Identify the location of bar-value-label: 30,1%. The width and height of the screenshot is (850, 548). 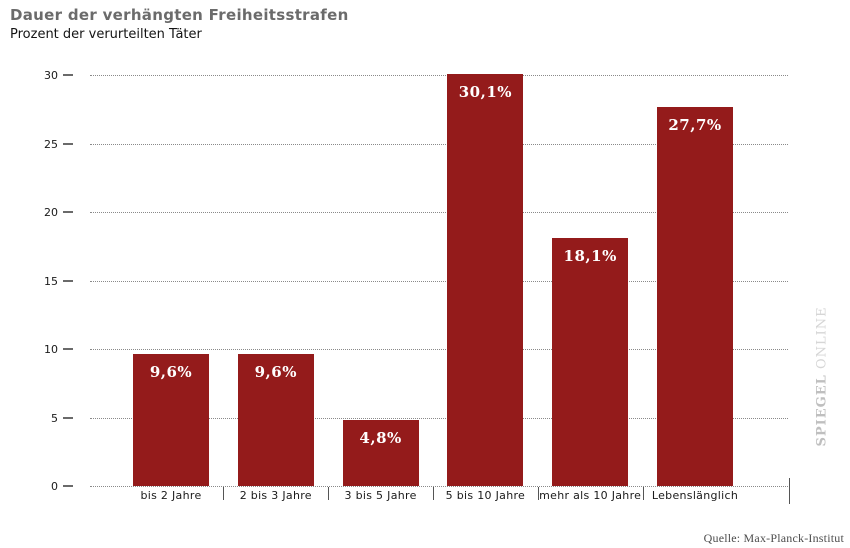
(485, 91).